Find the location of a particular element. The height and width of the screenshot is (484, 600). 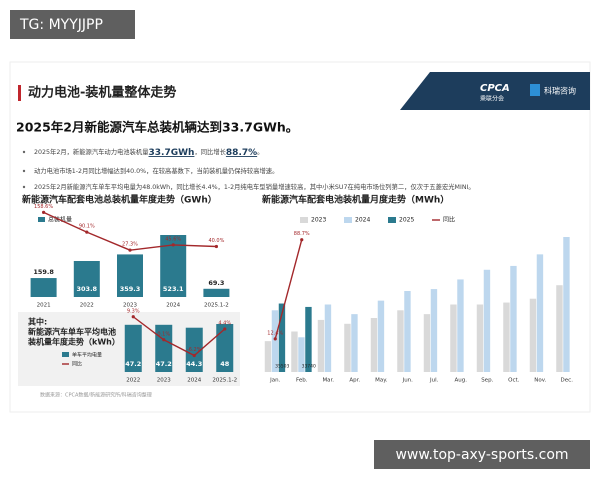

chart-title: 其中: is located at coordinates (37, 322).